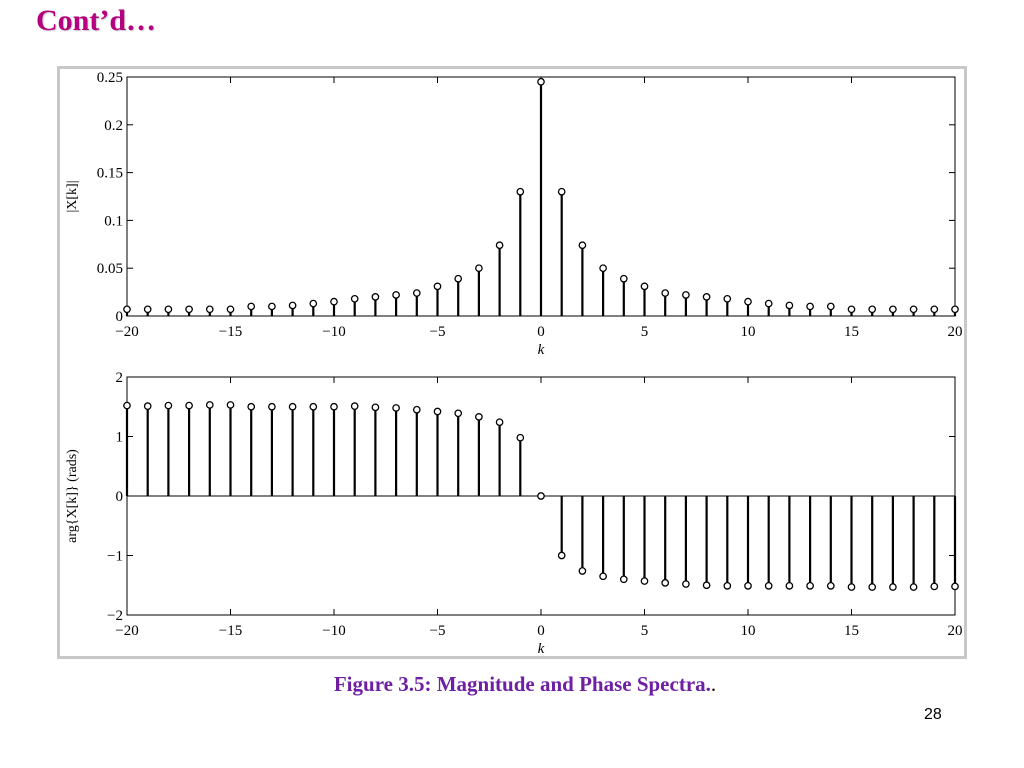  I want to click on caption-text: Figure 3.5: Magnitude and Phase Spectra., so click(522, 684).